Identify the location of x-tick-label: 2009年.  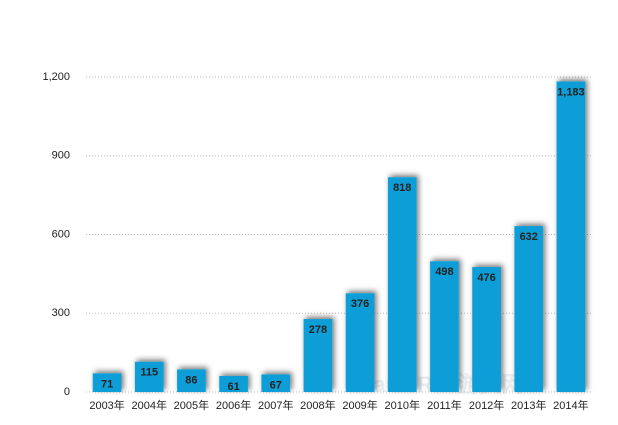
(359, 405).